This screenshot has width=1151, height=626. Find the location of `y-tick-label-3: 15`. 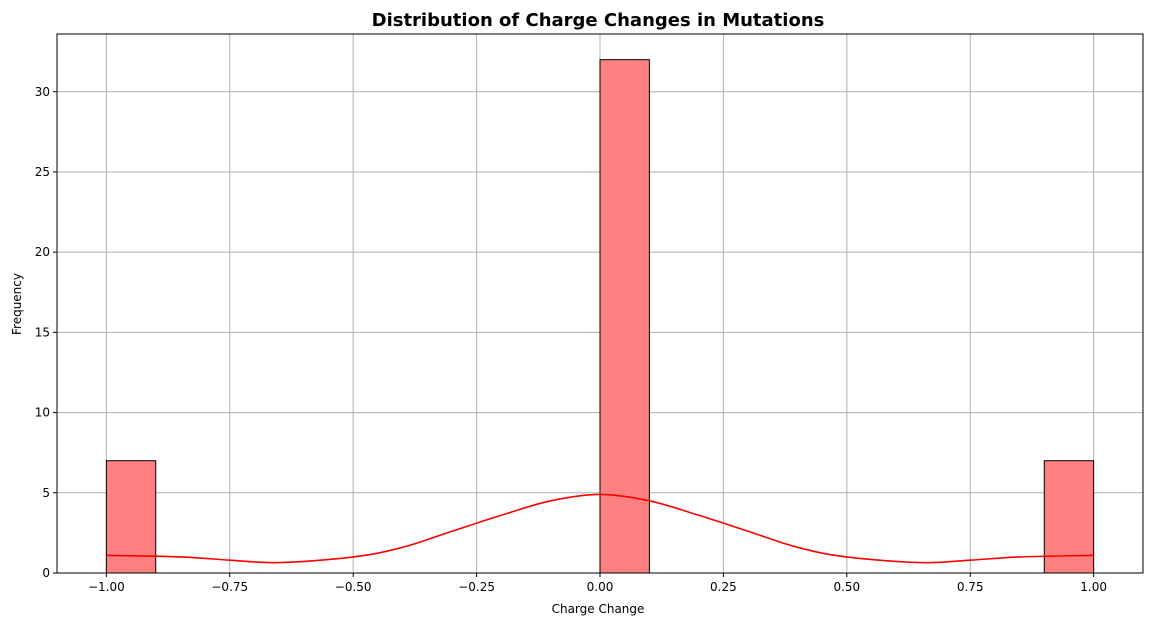

y-tick-label-3: 15 is located at coordinates (42, 332).